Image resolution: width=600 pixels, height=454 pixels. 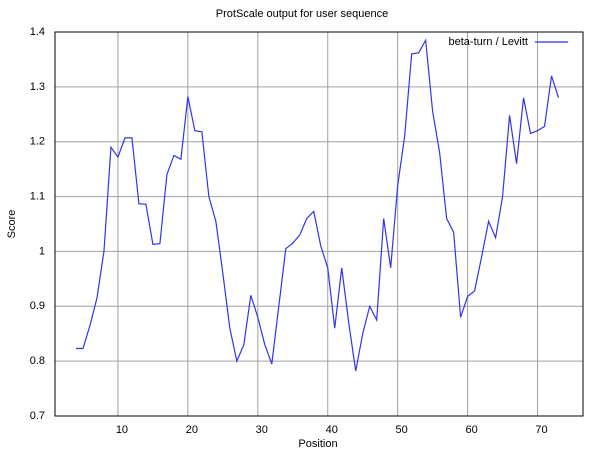 I want to click on x-tick-label: 10, so click(x=122, y=430).